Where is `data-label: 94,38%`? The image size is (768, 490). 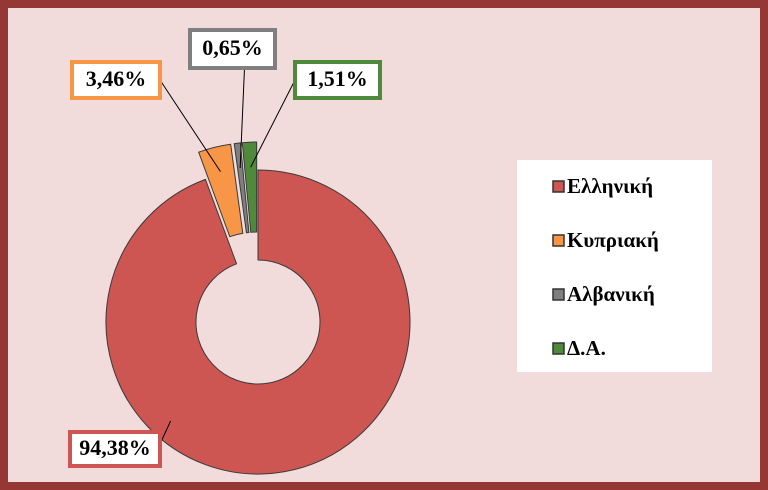 data-label: 94,38% is located at coordinates (115, 447).